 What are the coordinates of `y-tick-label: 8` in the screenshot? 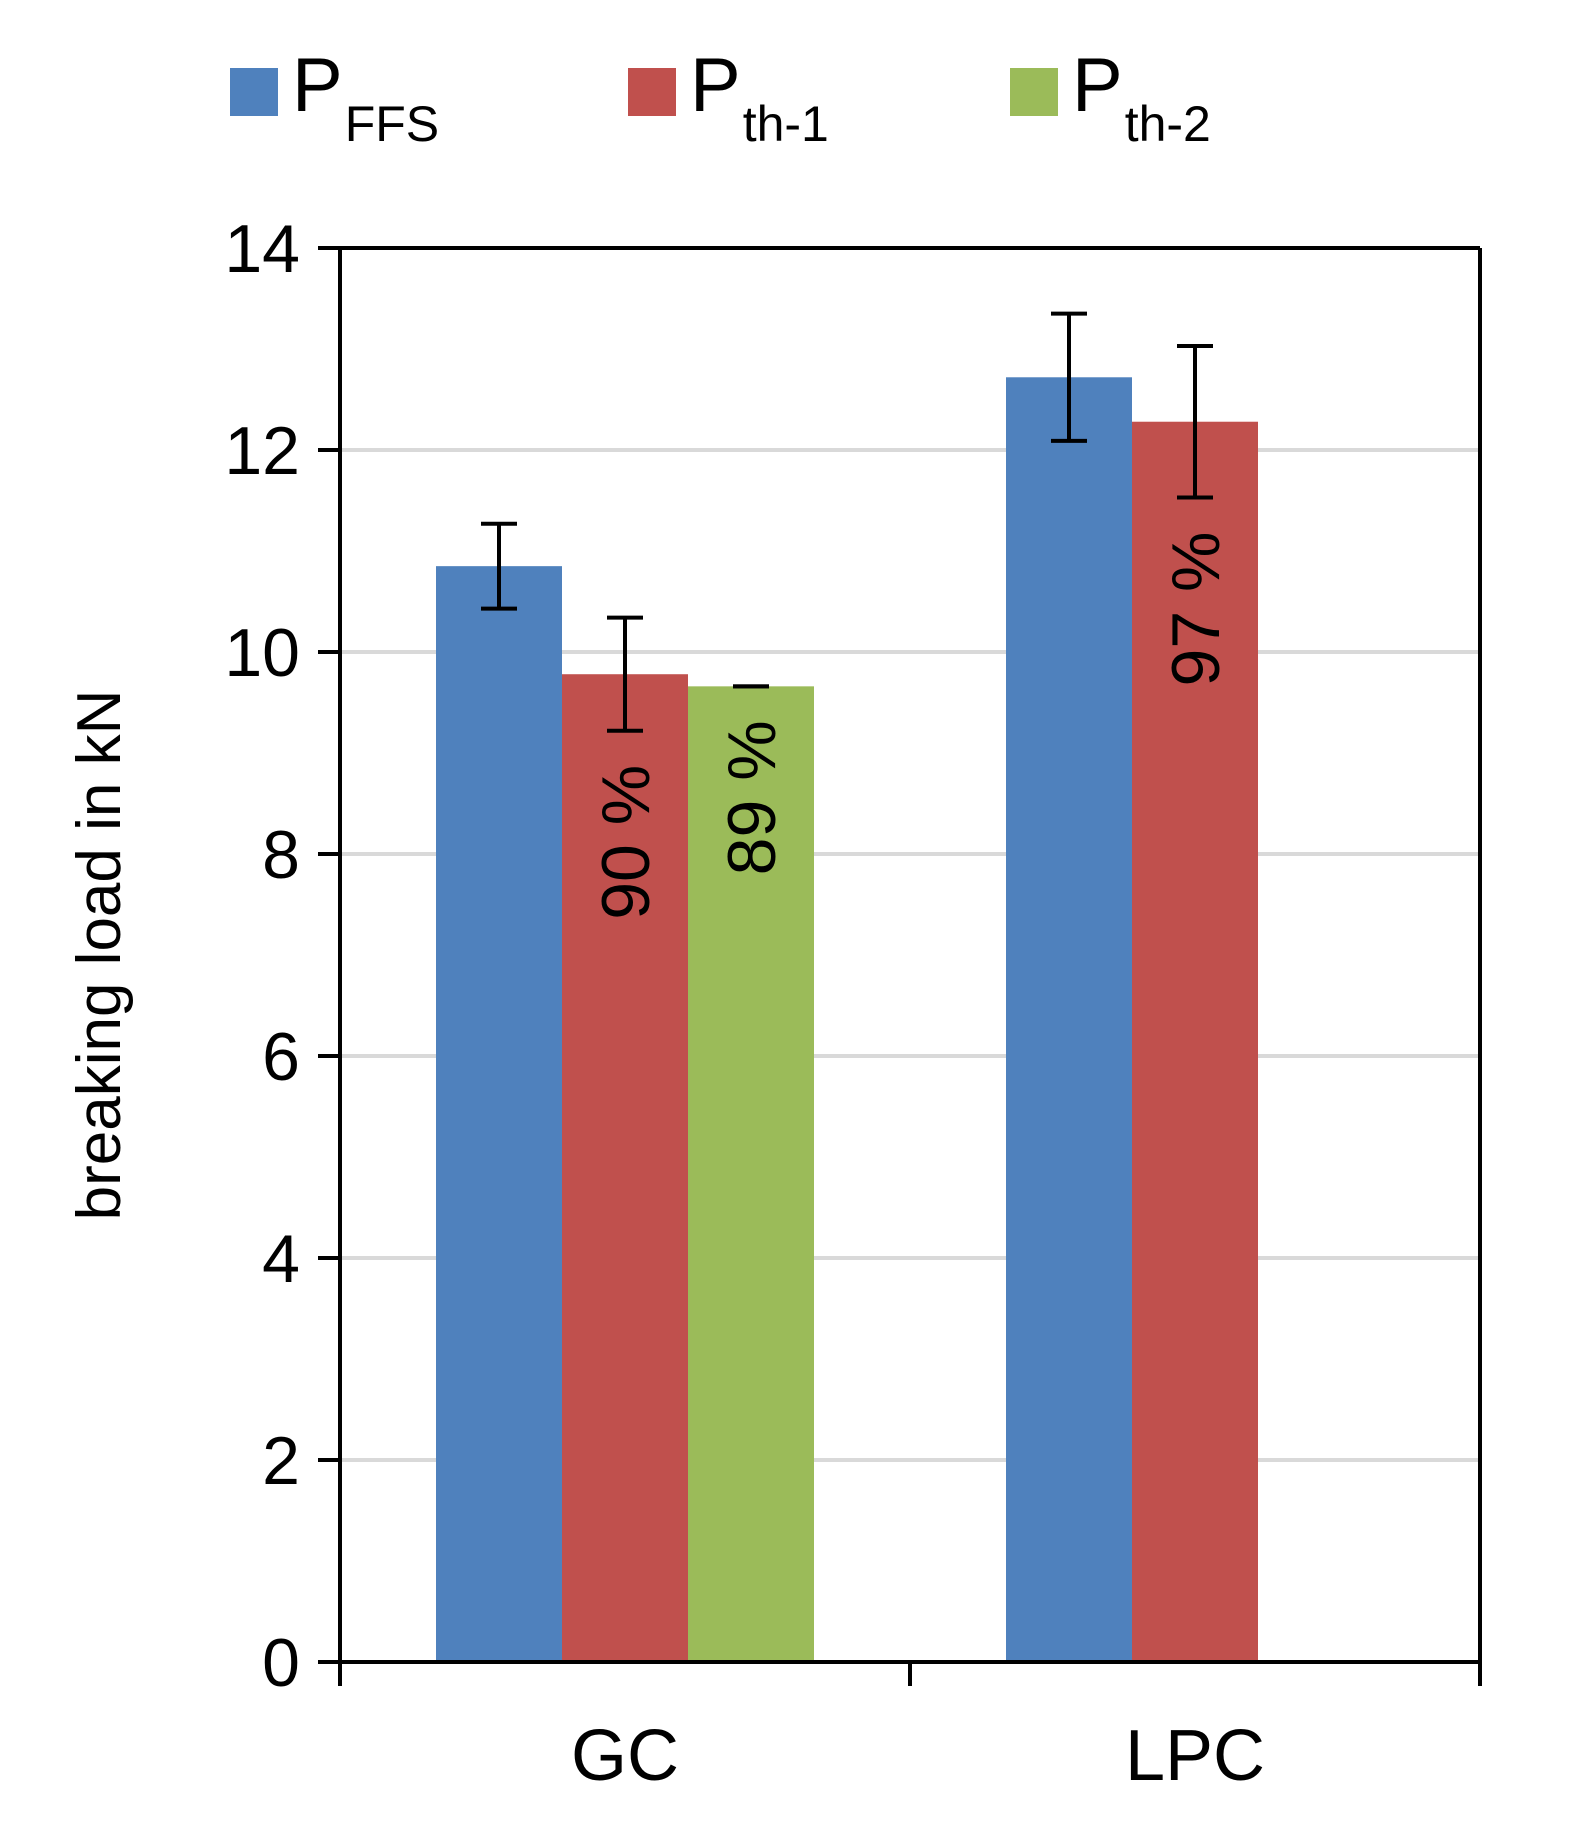 It's located at (281, 855).